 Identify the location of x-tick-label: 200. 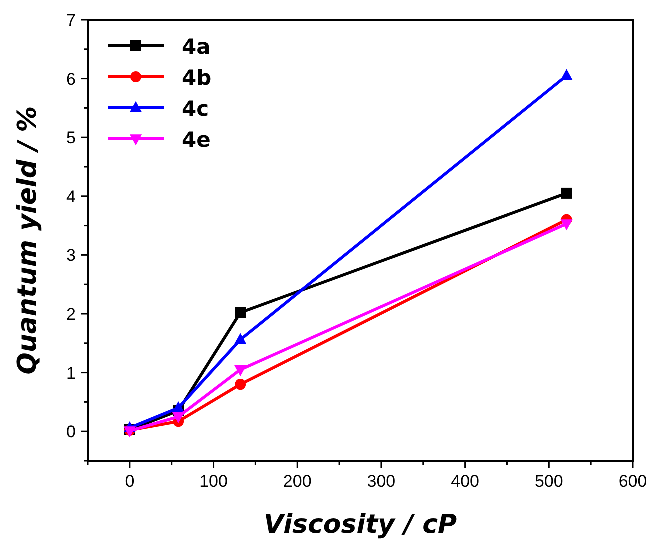
(297, 481).